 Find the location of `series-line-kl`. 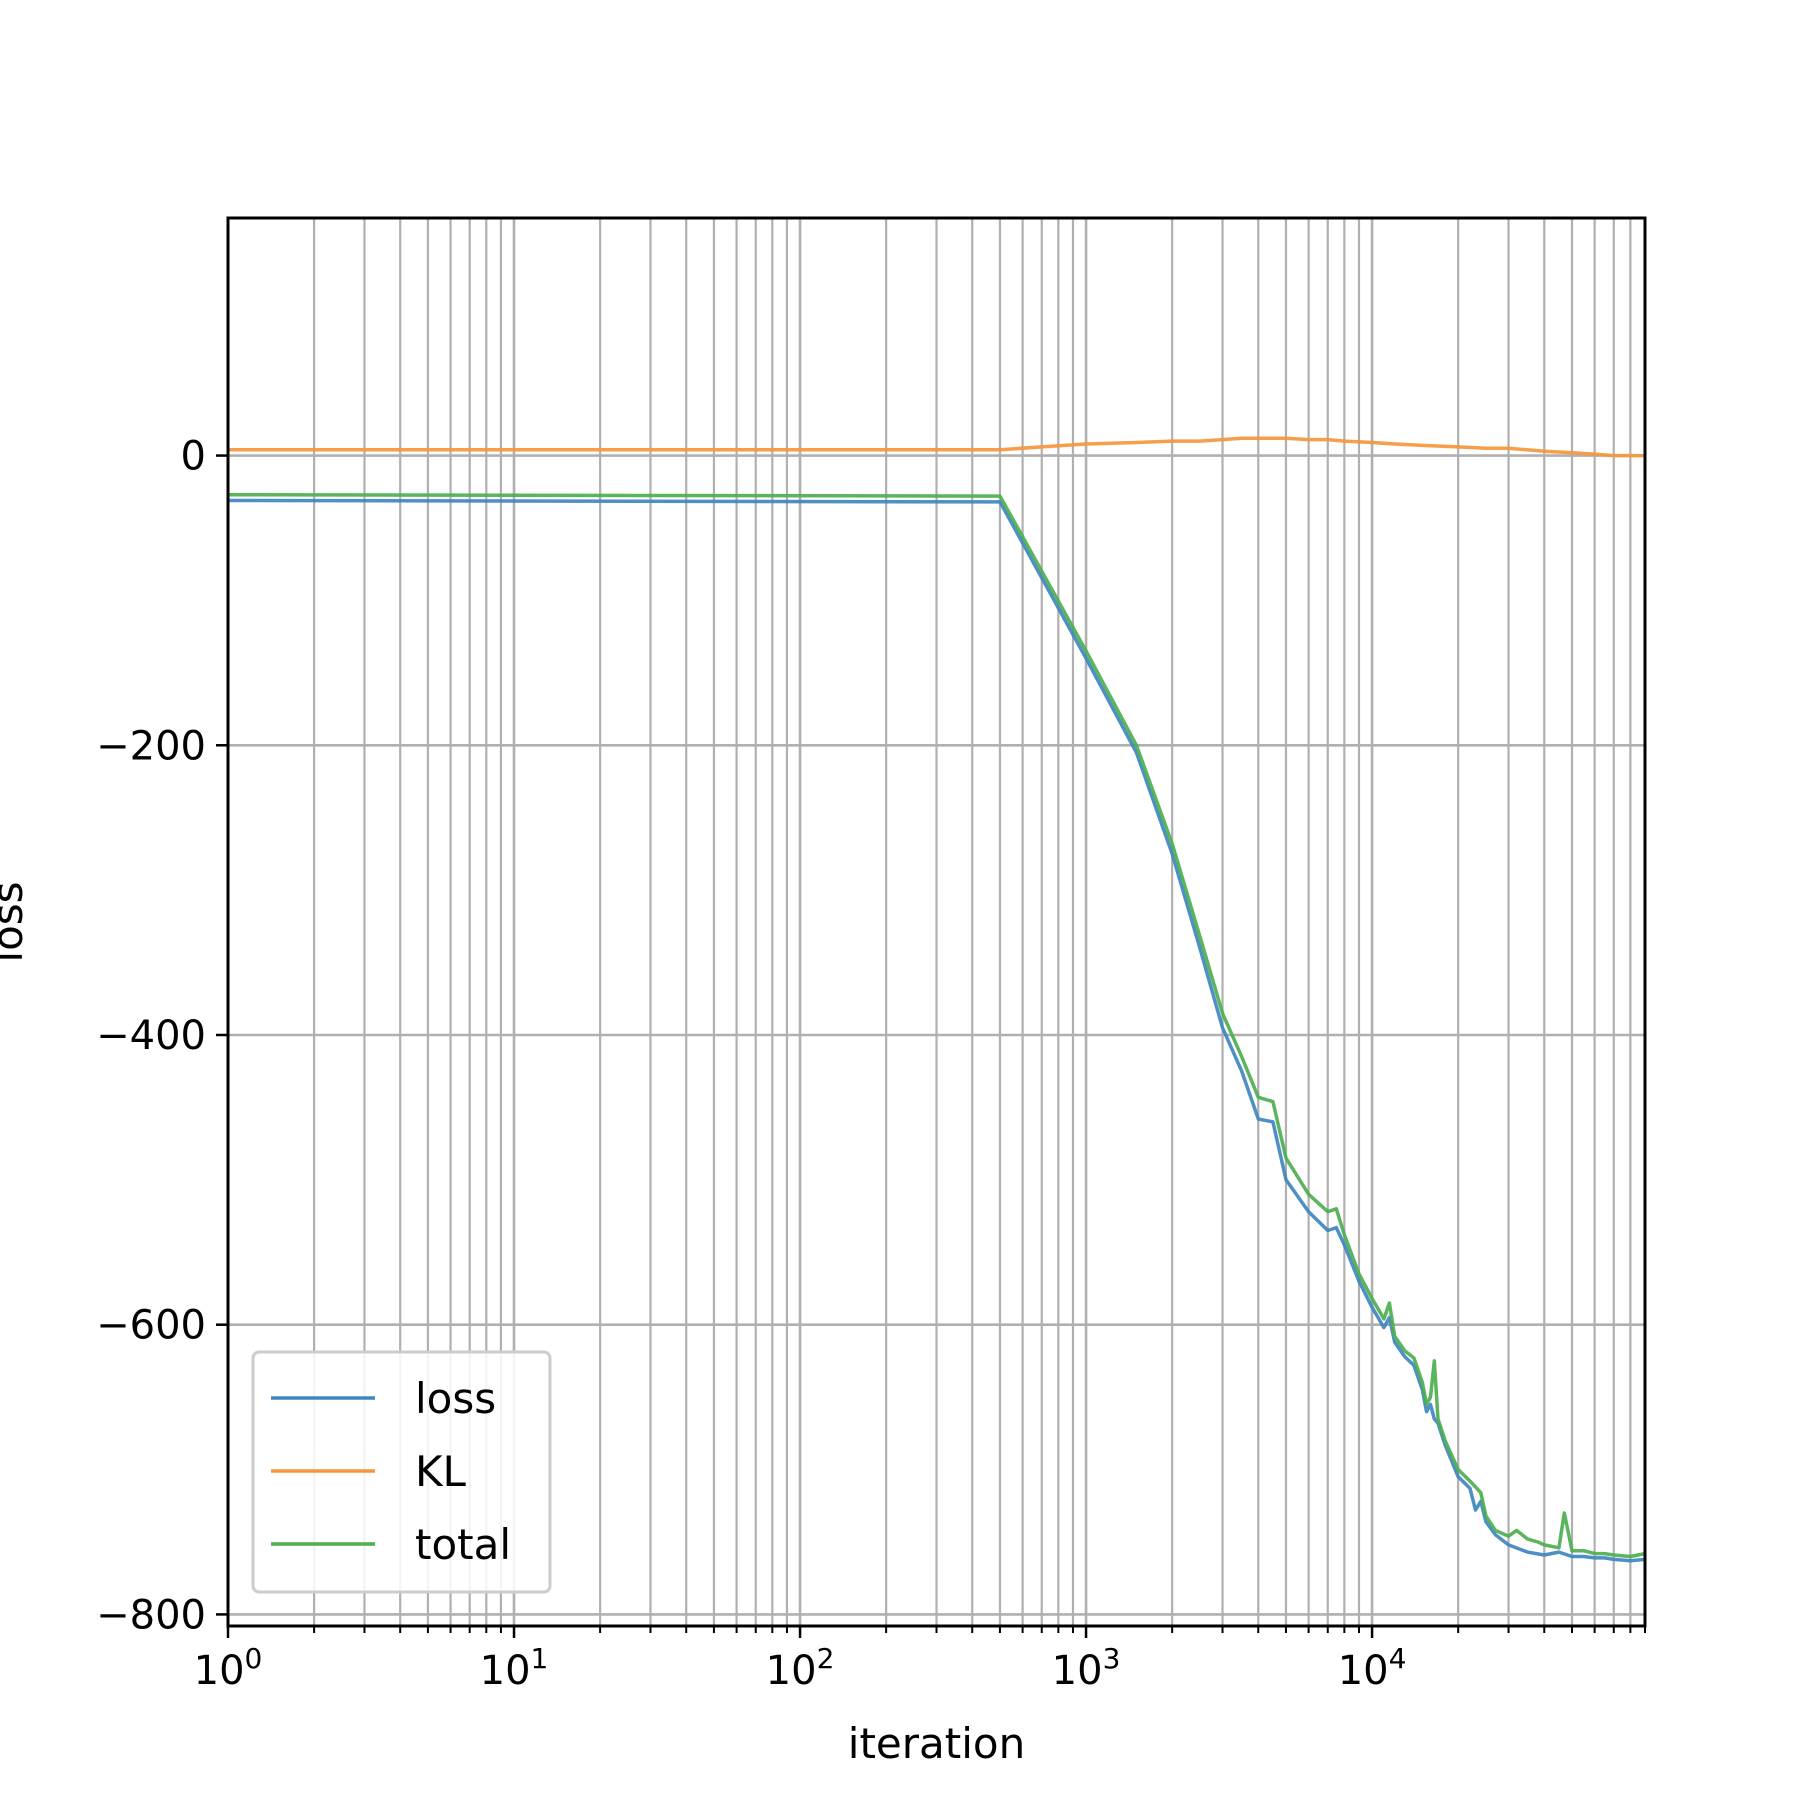

series-line-kl is located at coordinates (936, 447).